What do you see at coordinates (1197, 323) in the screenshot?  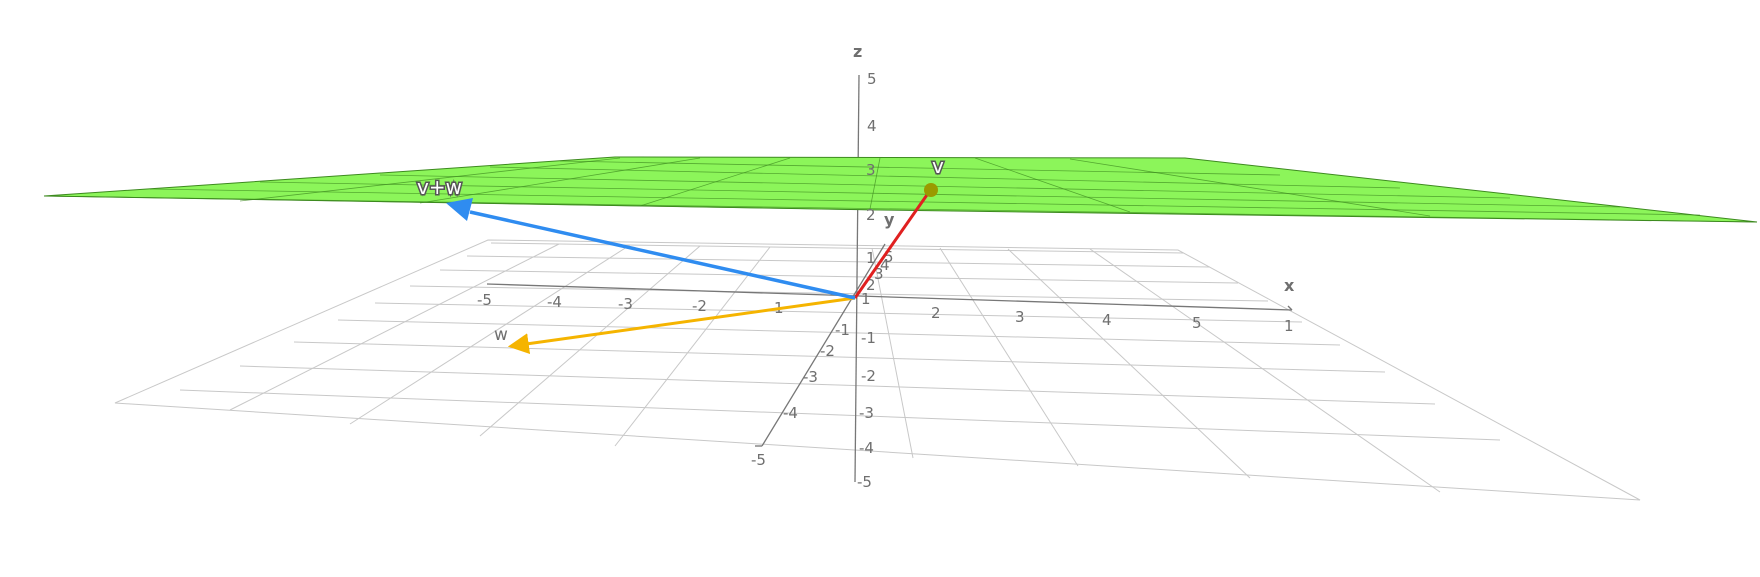 I see `x-tick-label: 5` at bounding box center [1197, 323].